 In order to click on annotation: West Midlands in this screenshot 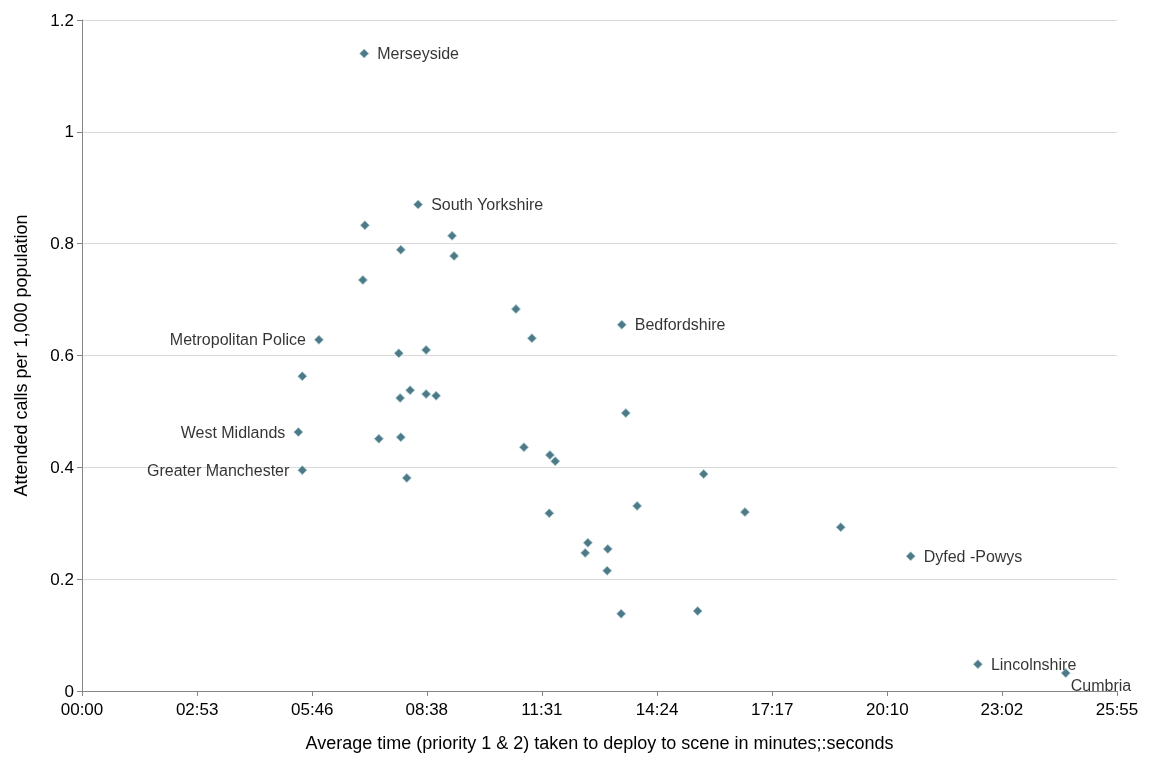, I will do `click(233, 432)`.